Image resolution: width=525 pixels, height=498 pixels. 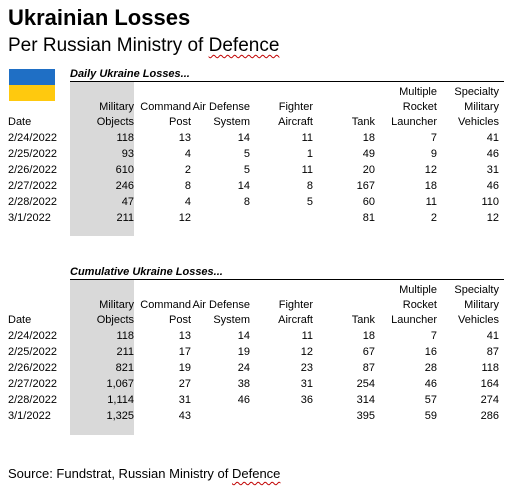 I want to click on value-cell: 57, so click(x=430, y=400).